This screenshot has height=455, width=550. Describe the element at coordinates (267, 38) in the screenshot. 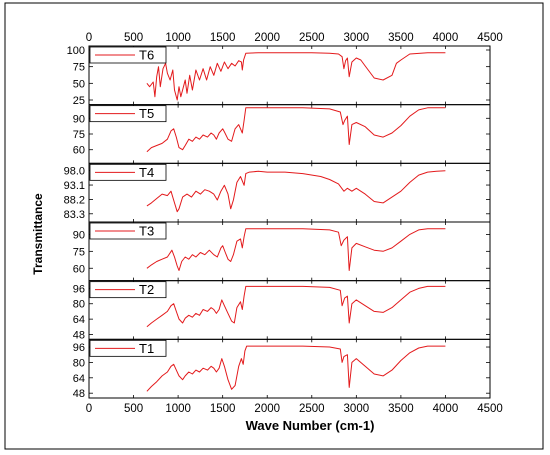

I see `x-tick-label-top: 2000` at that location.